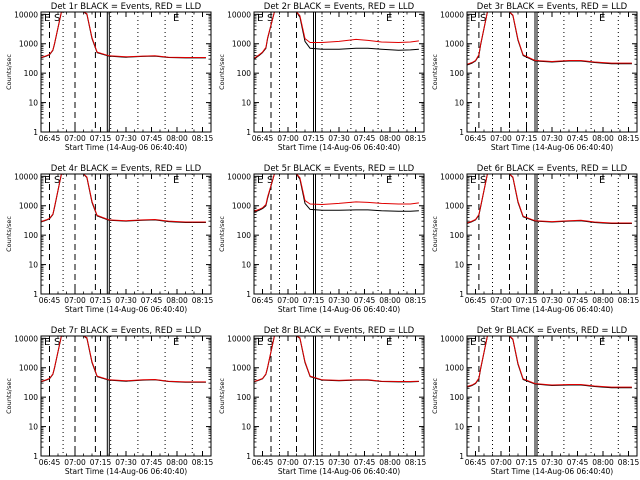 This screenshot has width=640, height=480. I want to click on panel-title: Det 6r BLACK = Events, RED = LLD, so click(552, 169).